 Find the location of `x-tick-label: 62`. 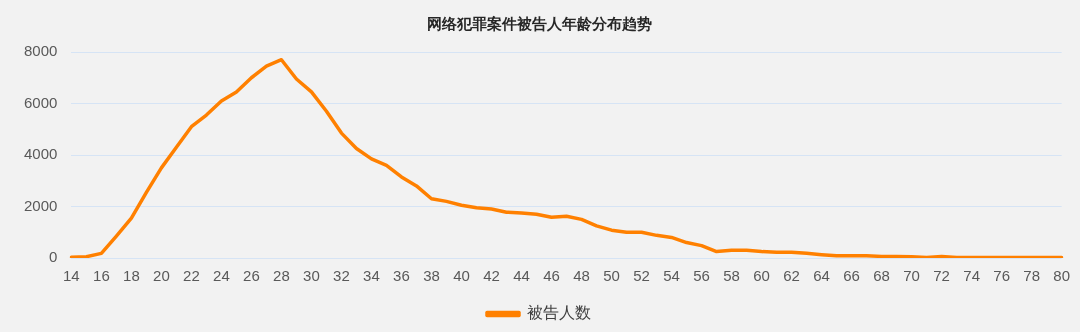

x-tick-label: 62 is located at coordinates (791, 276).